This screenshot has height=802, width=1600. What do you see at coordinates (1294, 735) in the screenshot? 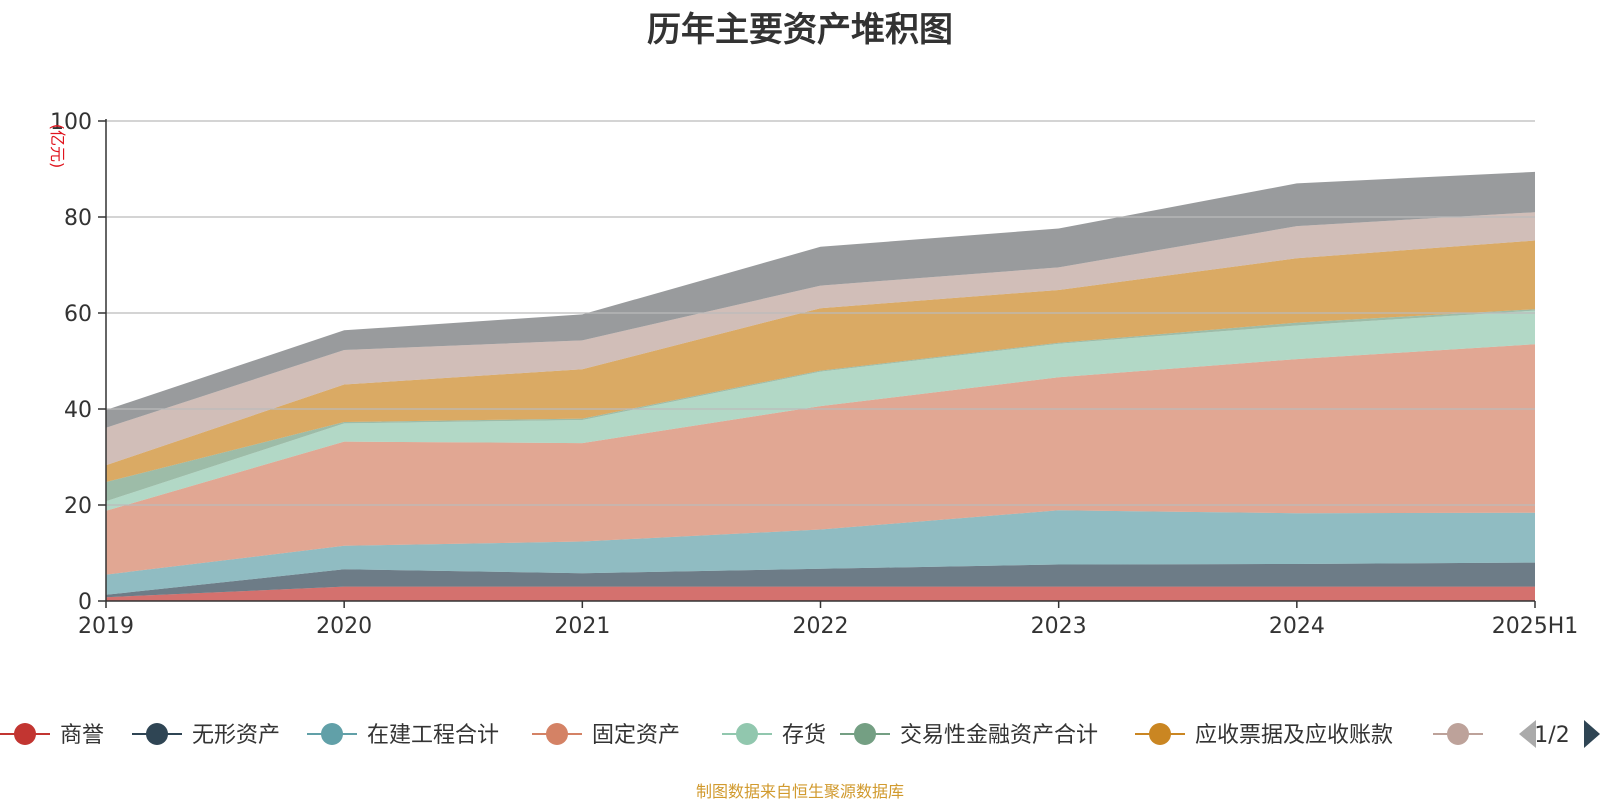
I see `legend-label: 应收票据及应收账款` at bounding box center [1294, 735].